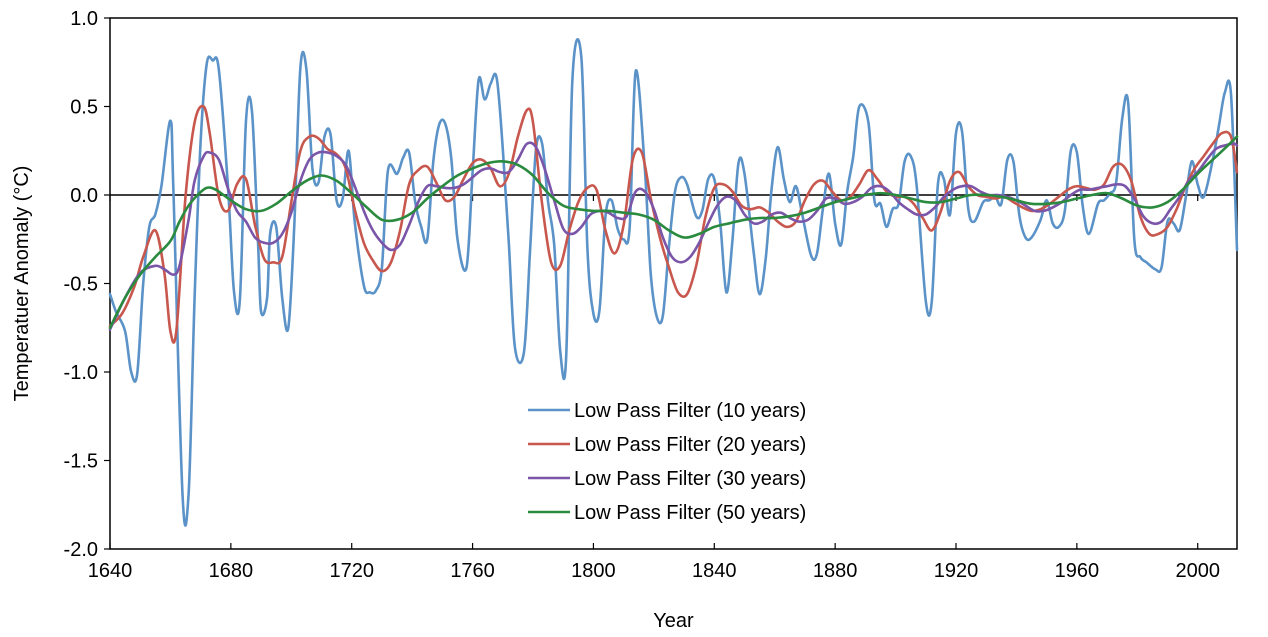 Image resolution: width=1268 pixels, height=637 pixels. I want to click on y-tick-label: -1.5, so click(81, 462).